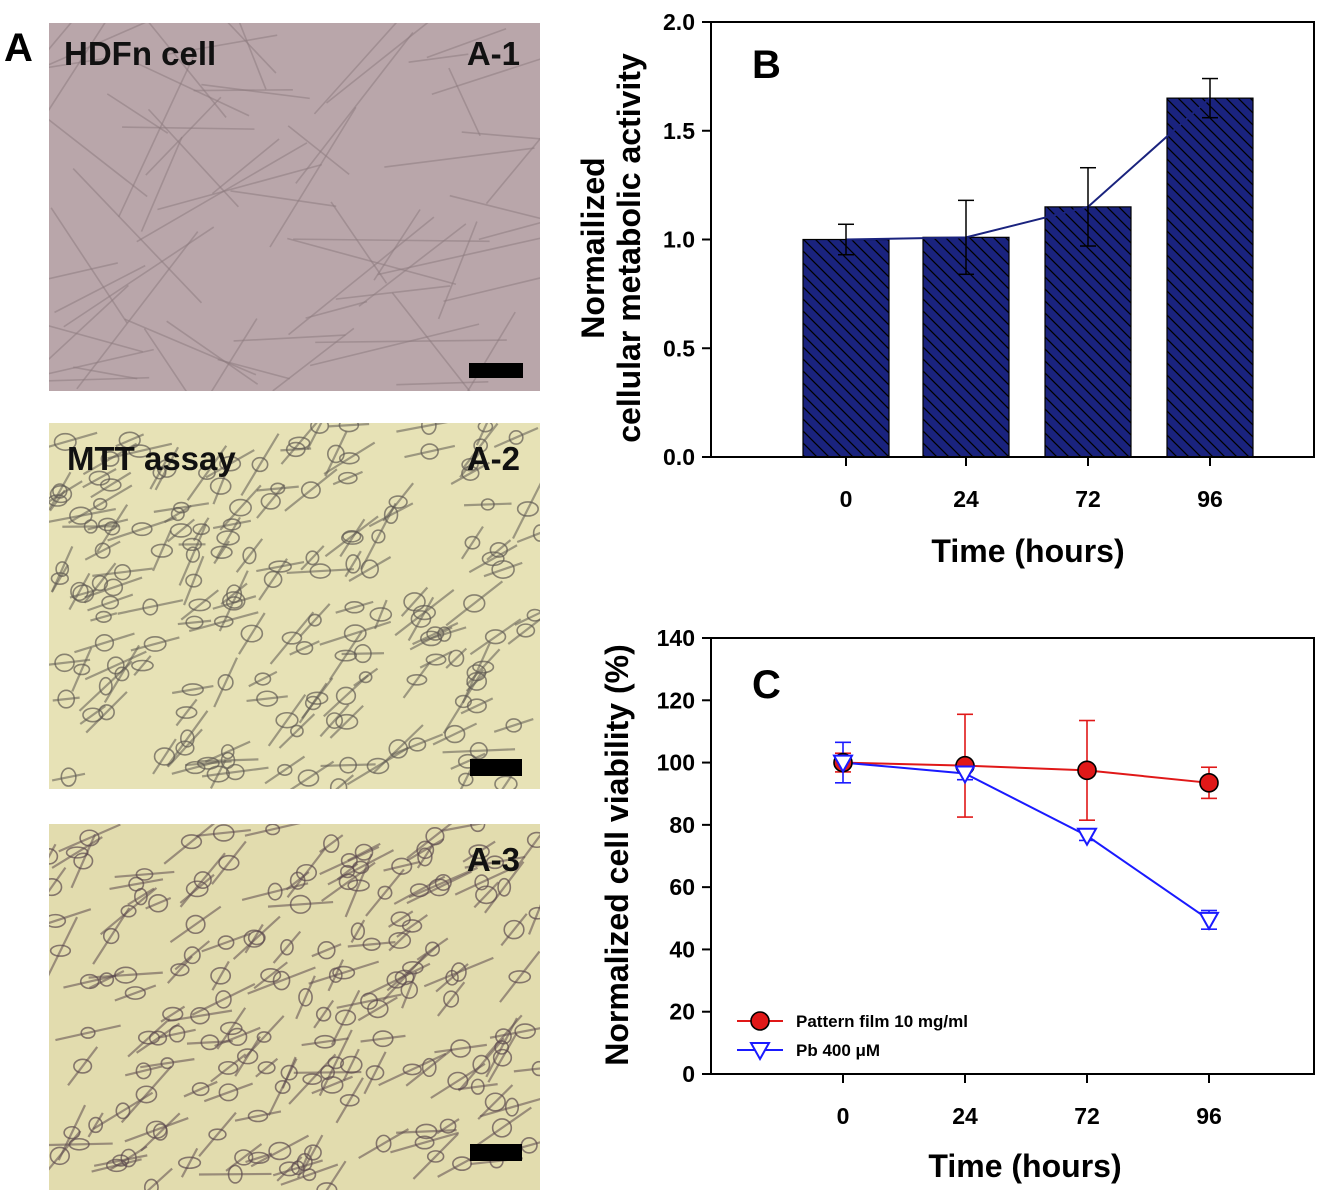 The height and width of the screenshot is (1192, 1339). What do you see at coordinates (882, 1021) in the screenshot?
I see `legend-label: Pattern film 10 mg/ml` at bounding box center [882, 1021].